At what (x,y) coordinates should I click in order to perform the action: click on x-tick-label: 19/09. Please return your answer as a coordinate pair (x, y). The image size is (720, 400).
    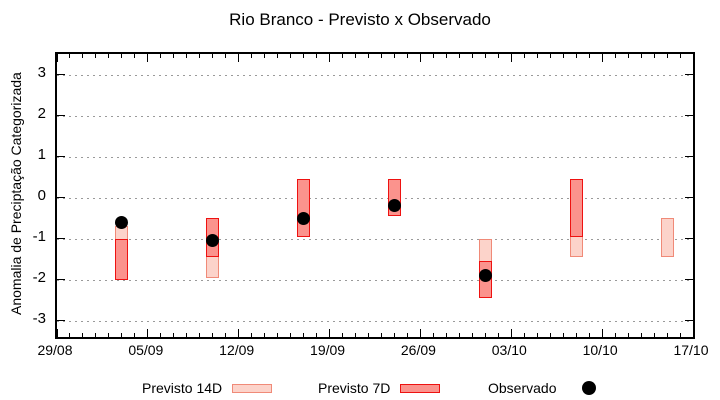
    Looking at the image, I should click on (328, 350).